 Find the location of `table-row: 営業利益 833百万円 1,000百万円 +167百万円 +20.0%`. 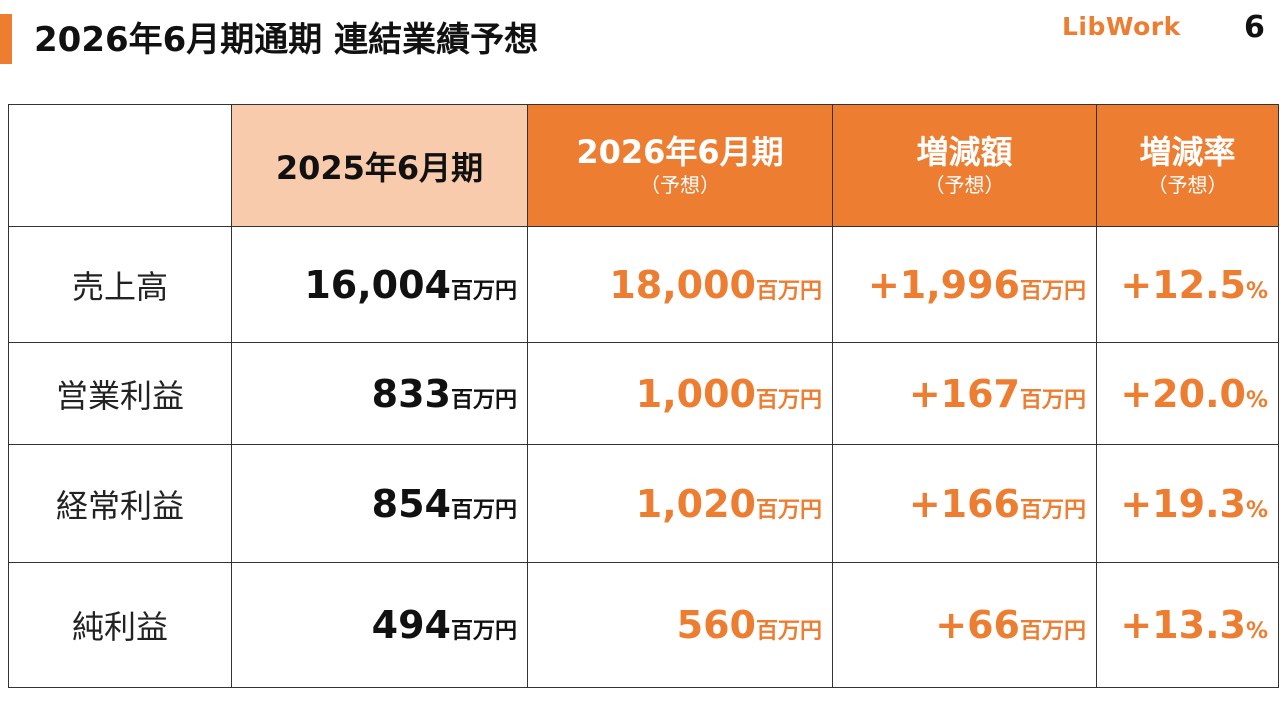

table-row: 営業利益 833百万円 1,000百万円 +167百万円 +20.0% is located at coordinates (643, 393).